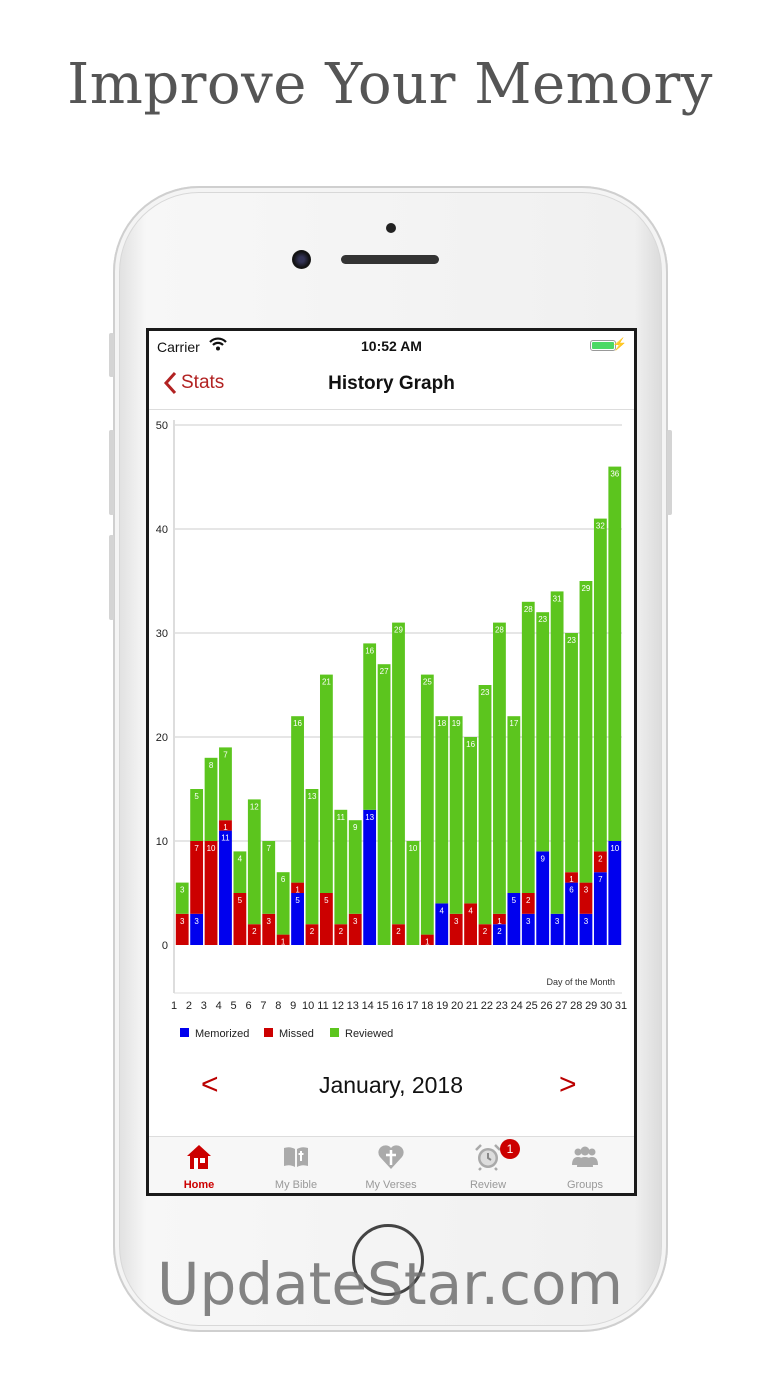 The image size is (780, 1387). I want to click on tab-my-bible: My Bible, so click(296, 1165).